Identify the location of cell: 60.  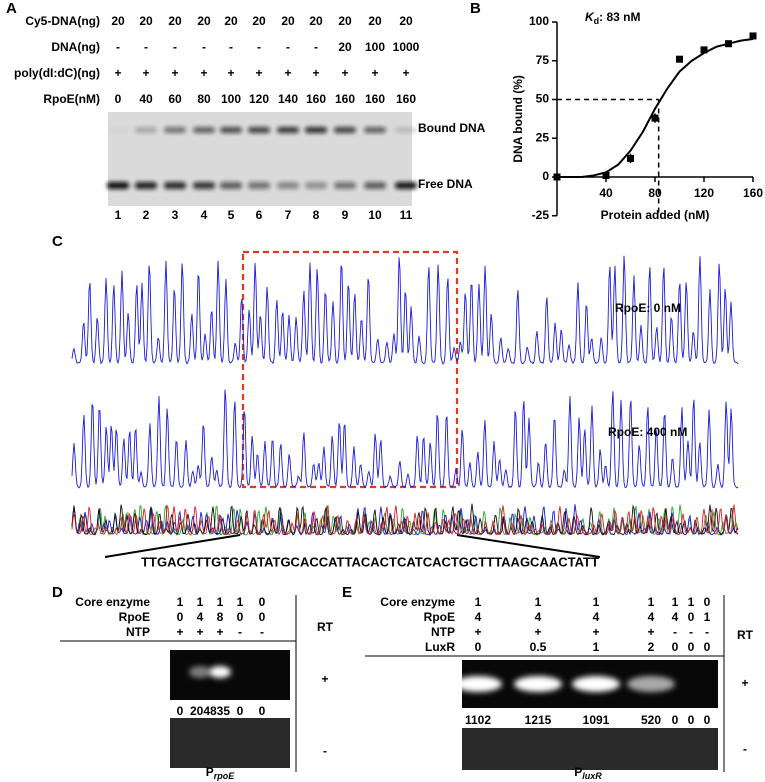
(175, 99).